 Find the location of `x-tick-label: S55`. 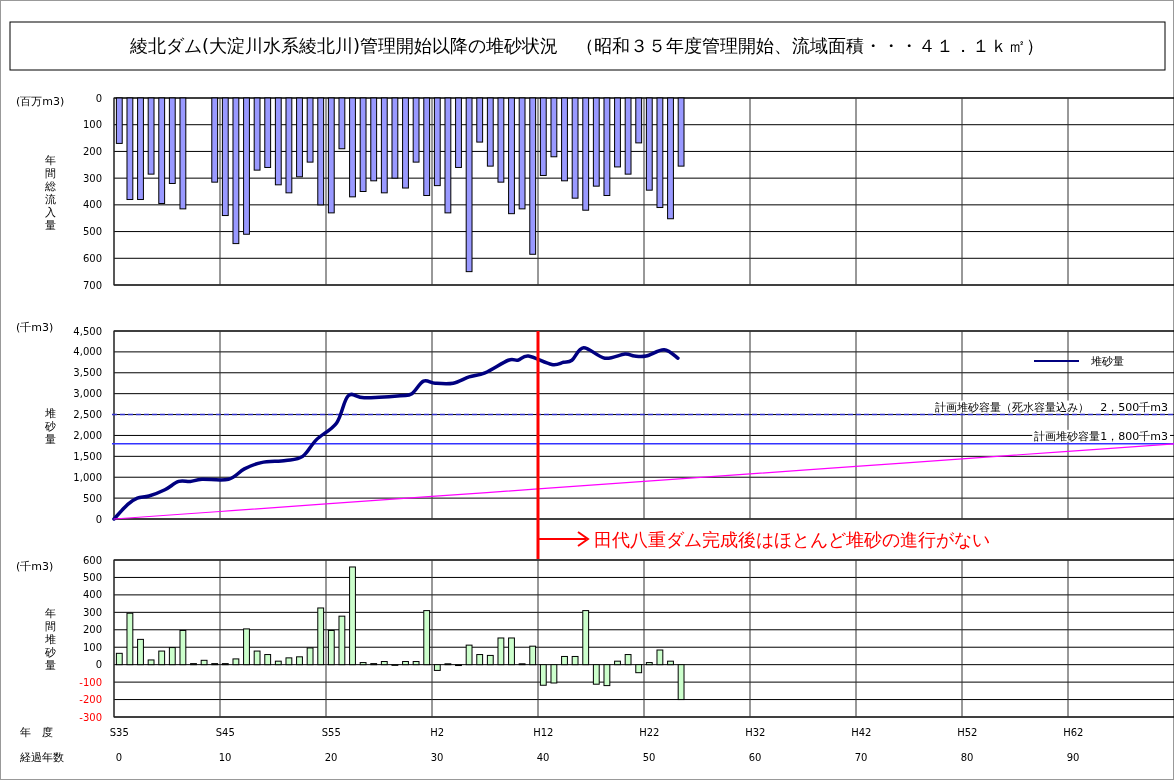

x-tick-label: S55 is located at coordinates (331, 732).